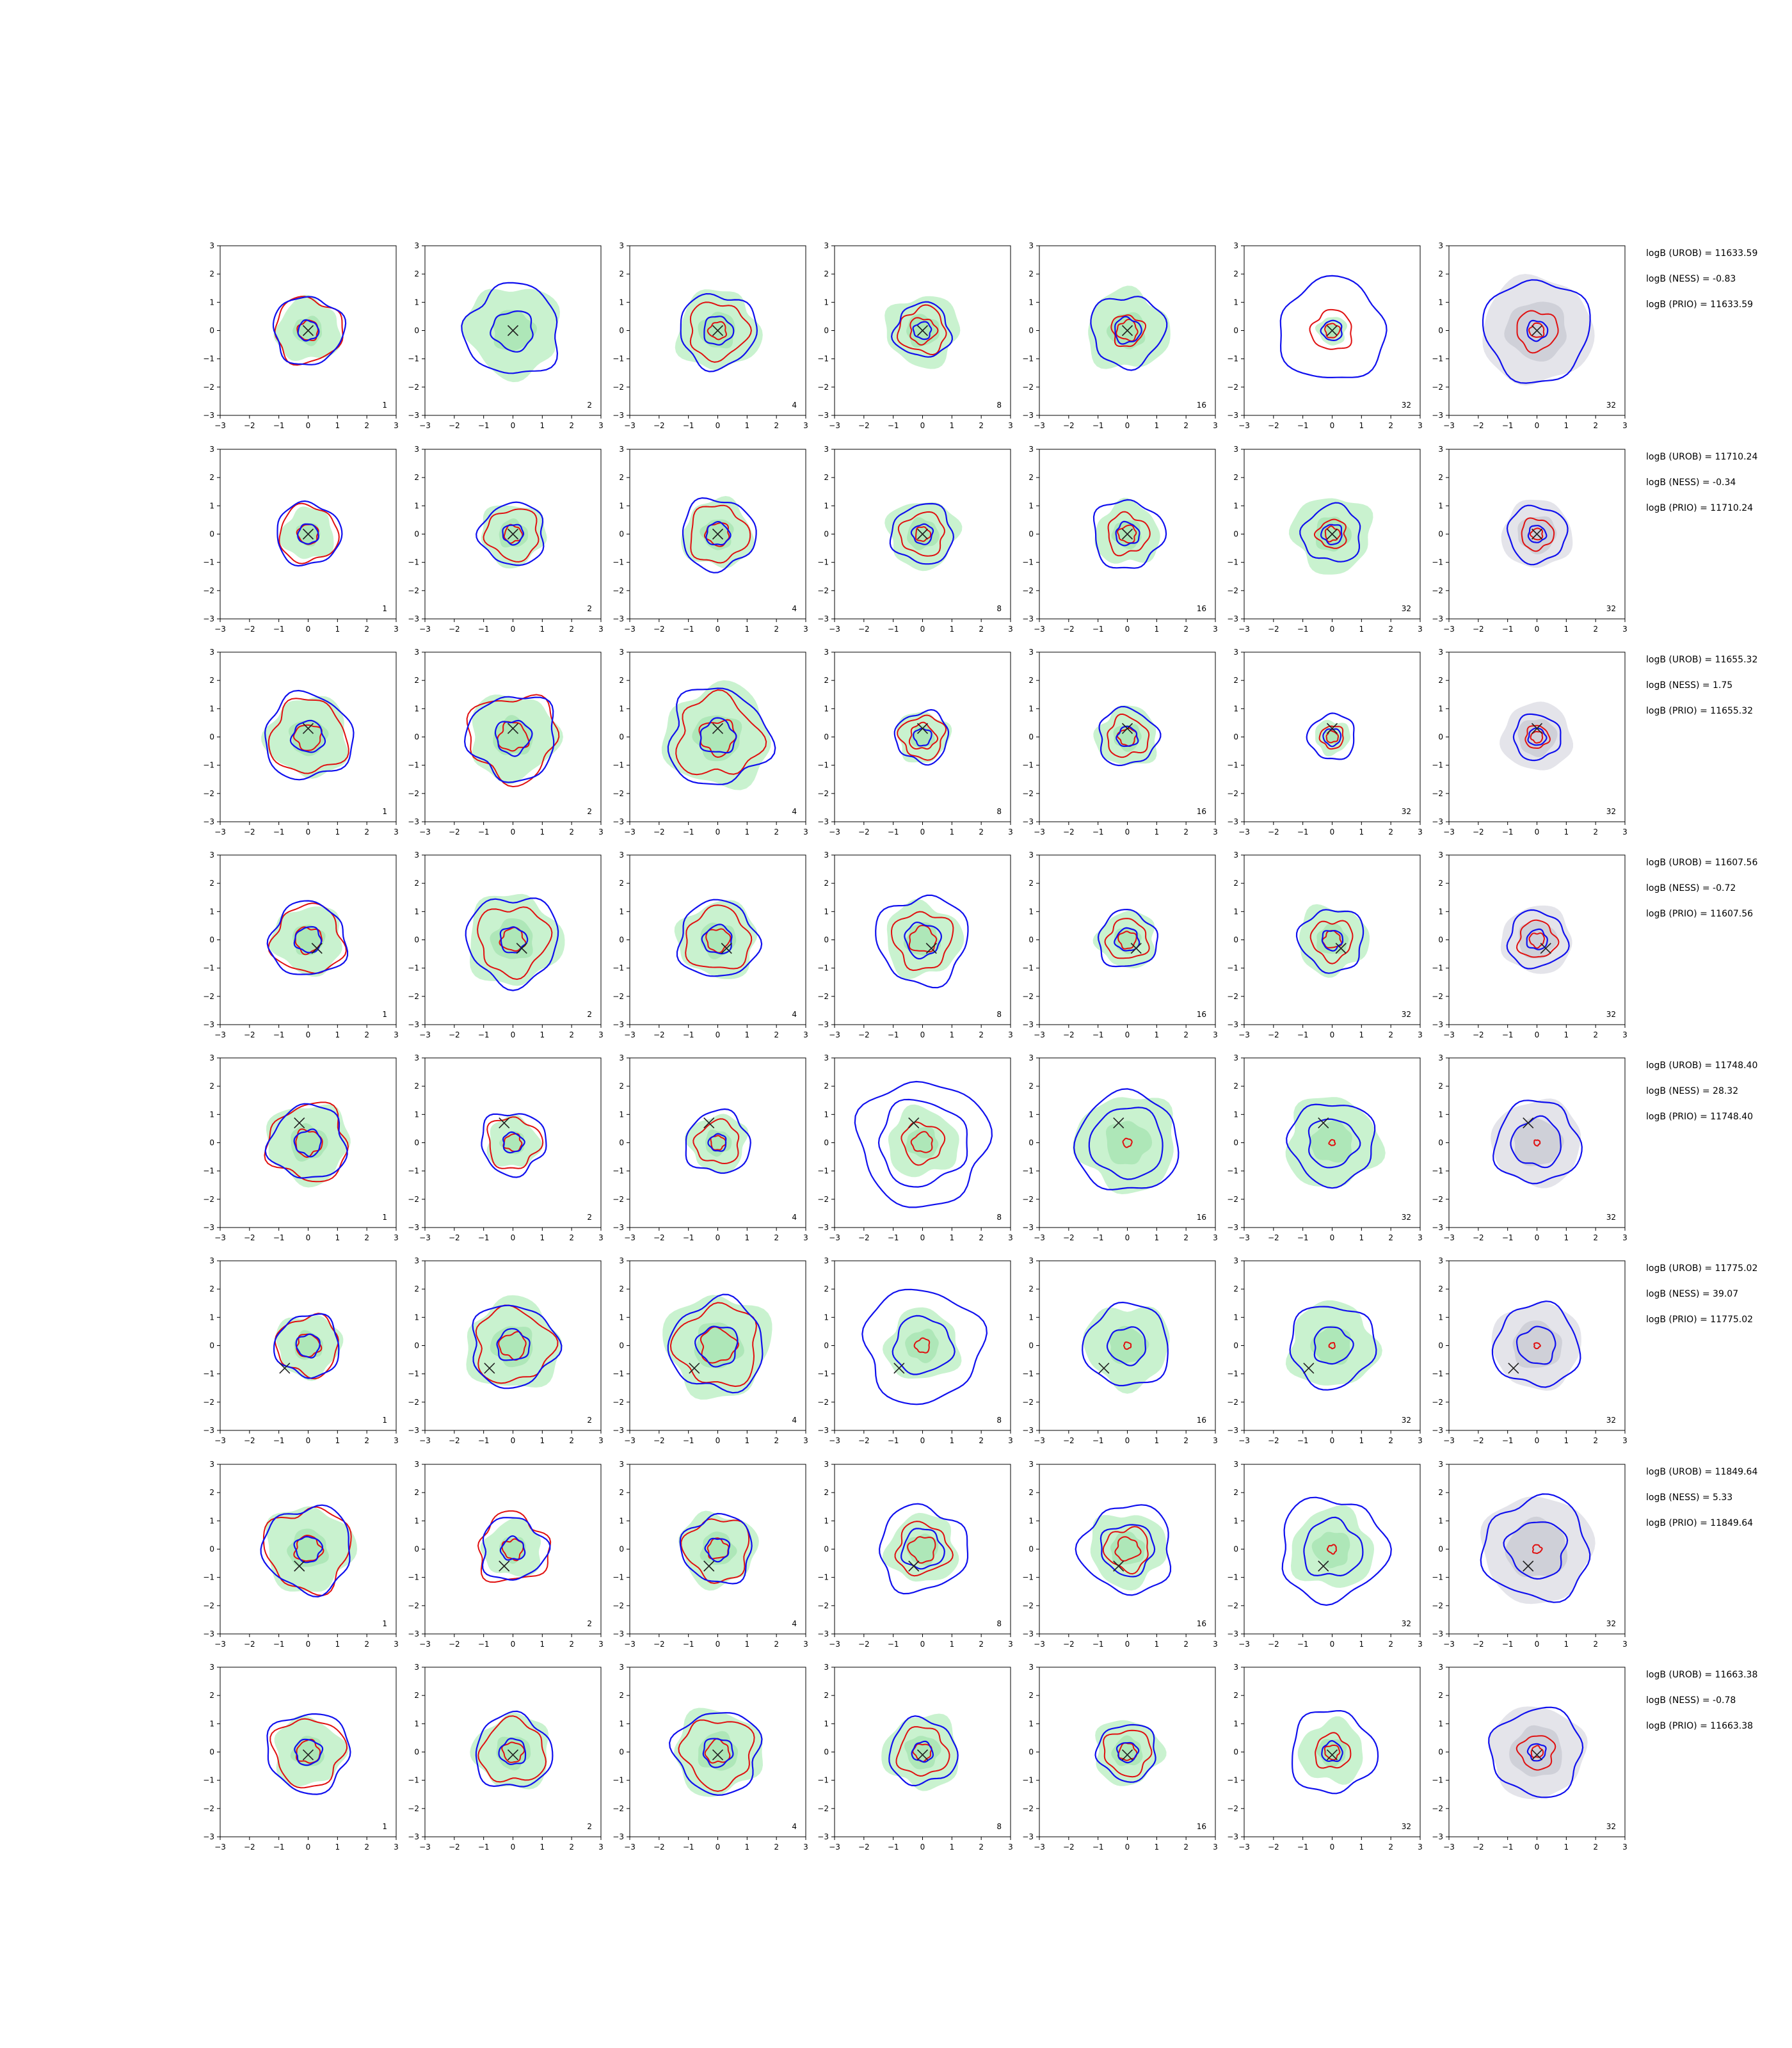 This screenshot has width=1792, height=2048. I want to click on panel-r1-c1: −3 −2 −1 0 1 2 3 −3 −2 −1 0 1 2 3 1, so click(301, 335).